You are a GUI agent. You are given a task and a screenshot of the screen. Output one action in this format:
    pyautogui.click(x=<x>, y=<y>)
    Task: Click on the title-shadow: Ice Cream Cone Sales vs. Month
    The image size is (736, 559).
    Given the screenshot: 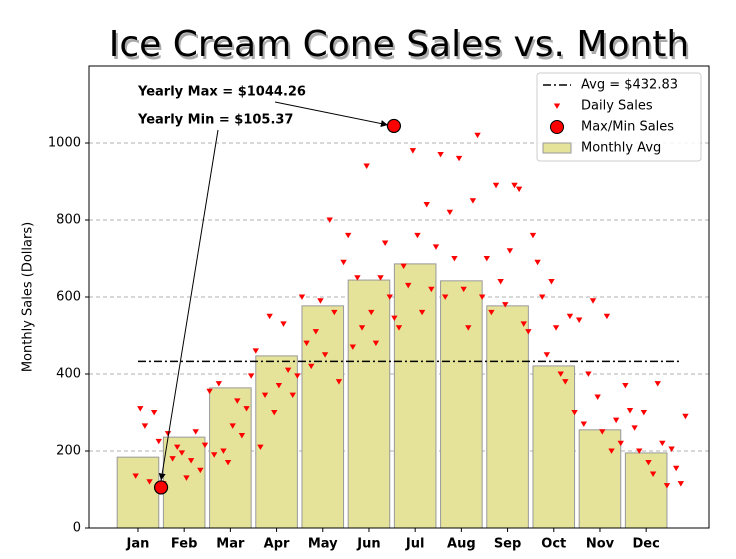 What is the action you would take?
    pyautogui.click(x=401, y=47)
    